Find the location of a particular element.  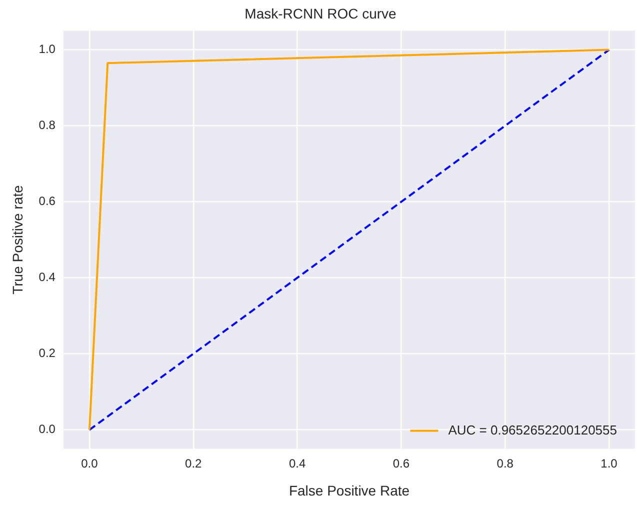

x-tick-label: 0.0 is located at coordinates (89, 463).